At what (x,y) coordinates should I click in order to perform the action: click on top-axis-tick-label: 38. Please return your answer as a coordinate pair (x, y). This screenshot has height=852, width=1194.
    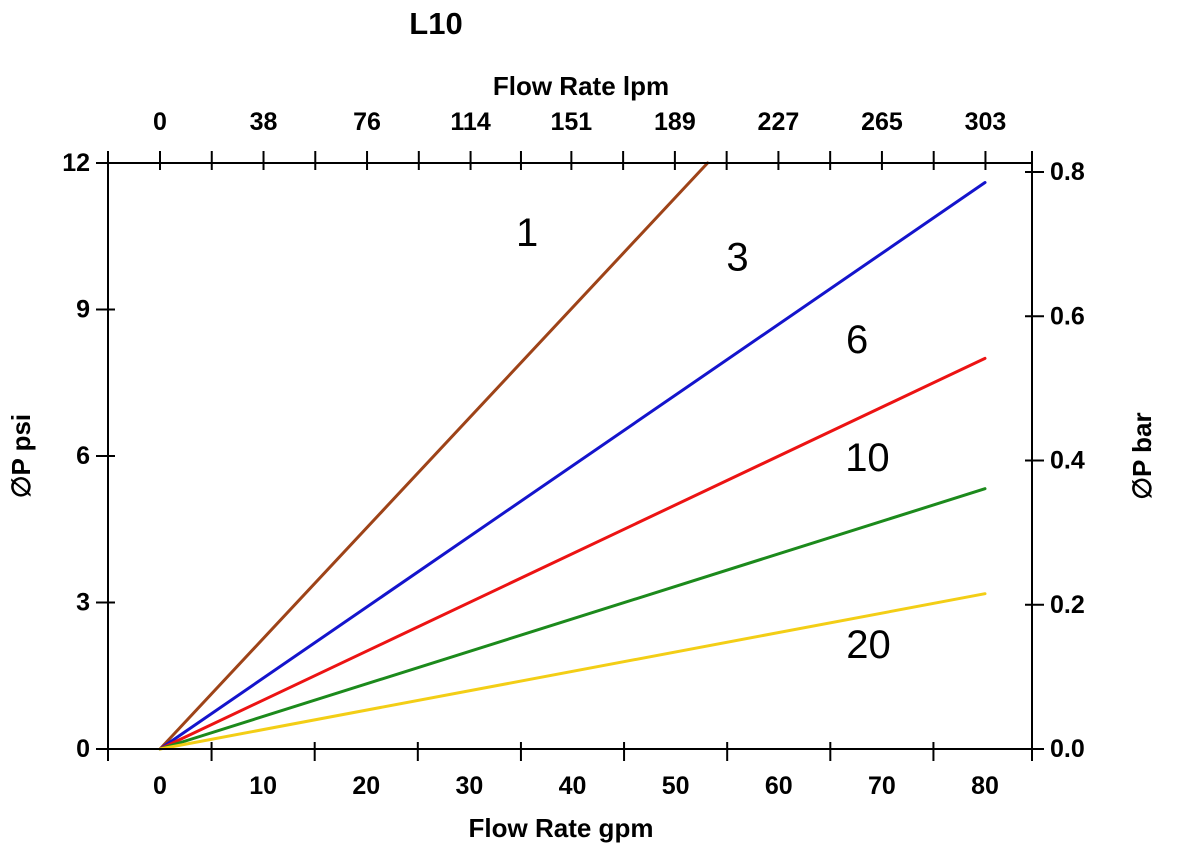
    Looking at the image, I should click on (264, 122).